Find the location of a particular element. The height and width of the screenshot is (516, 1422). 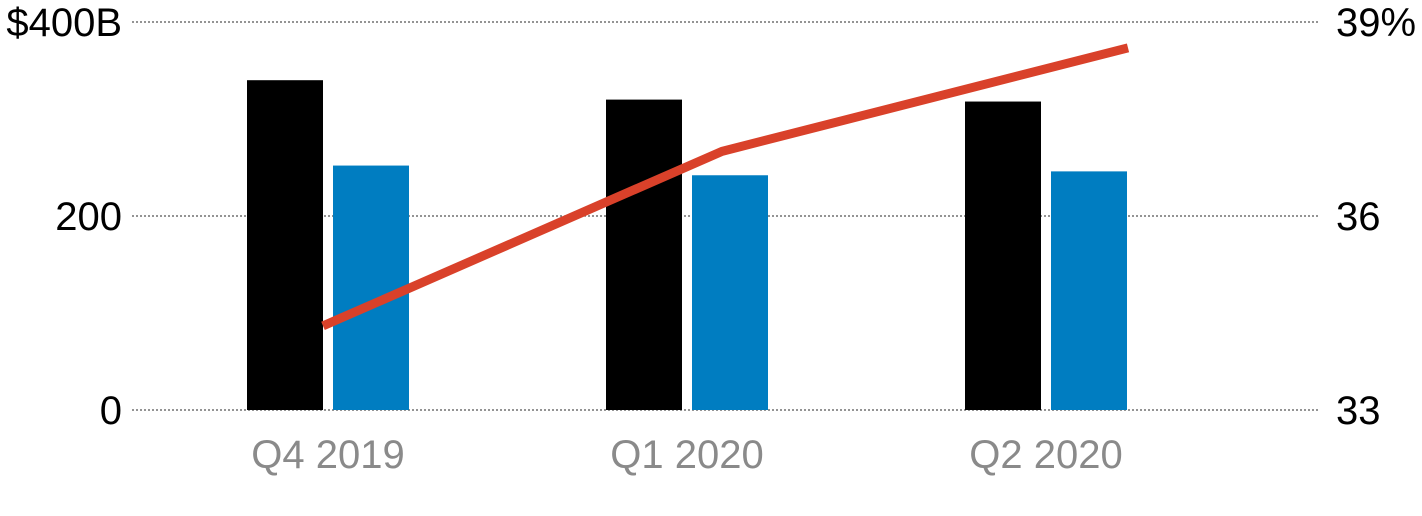

x-tick-label: Q4 2019 is located at coordinates (327, 455).